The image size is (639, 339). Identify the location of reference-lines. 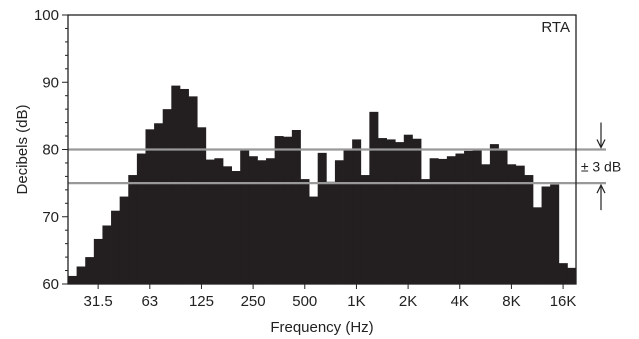
(337, 166).